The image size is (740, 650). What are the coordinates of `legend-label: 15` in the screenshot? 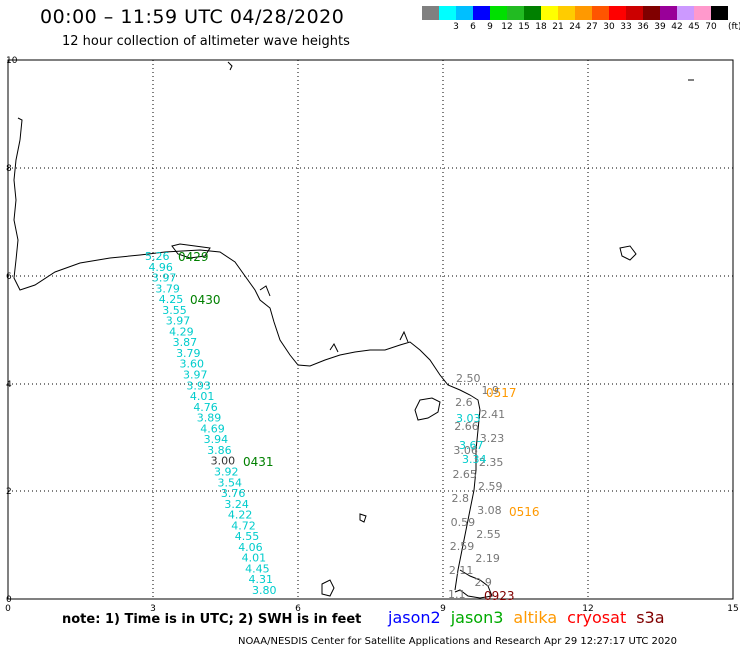 It's located at (524, 27).